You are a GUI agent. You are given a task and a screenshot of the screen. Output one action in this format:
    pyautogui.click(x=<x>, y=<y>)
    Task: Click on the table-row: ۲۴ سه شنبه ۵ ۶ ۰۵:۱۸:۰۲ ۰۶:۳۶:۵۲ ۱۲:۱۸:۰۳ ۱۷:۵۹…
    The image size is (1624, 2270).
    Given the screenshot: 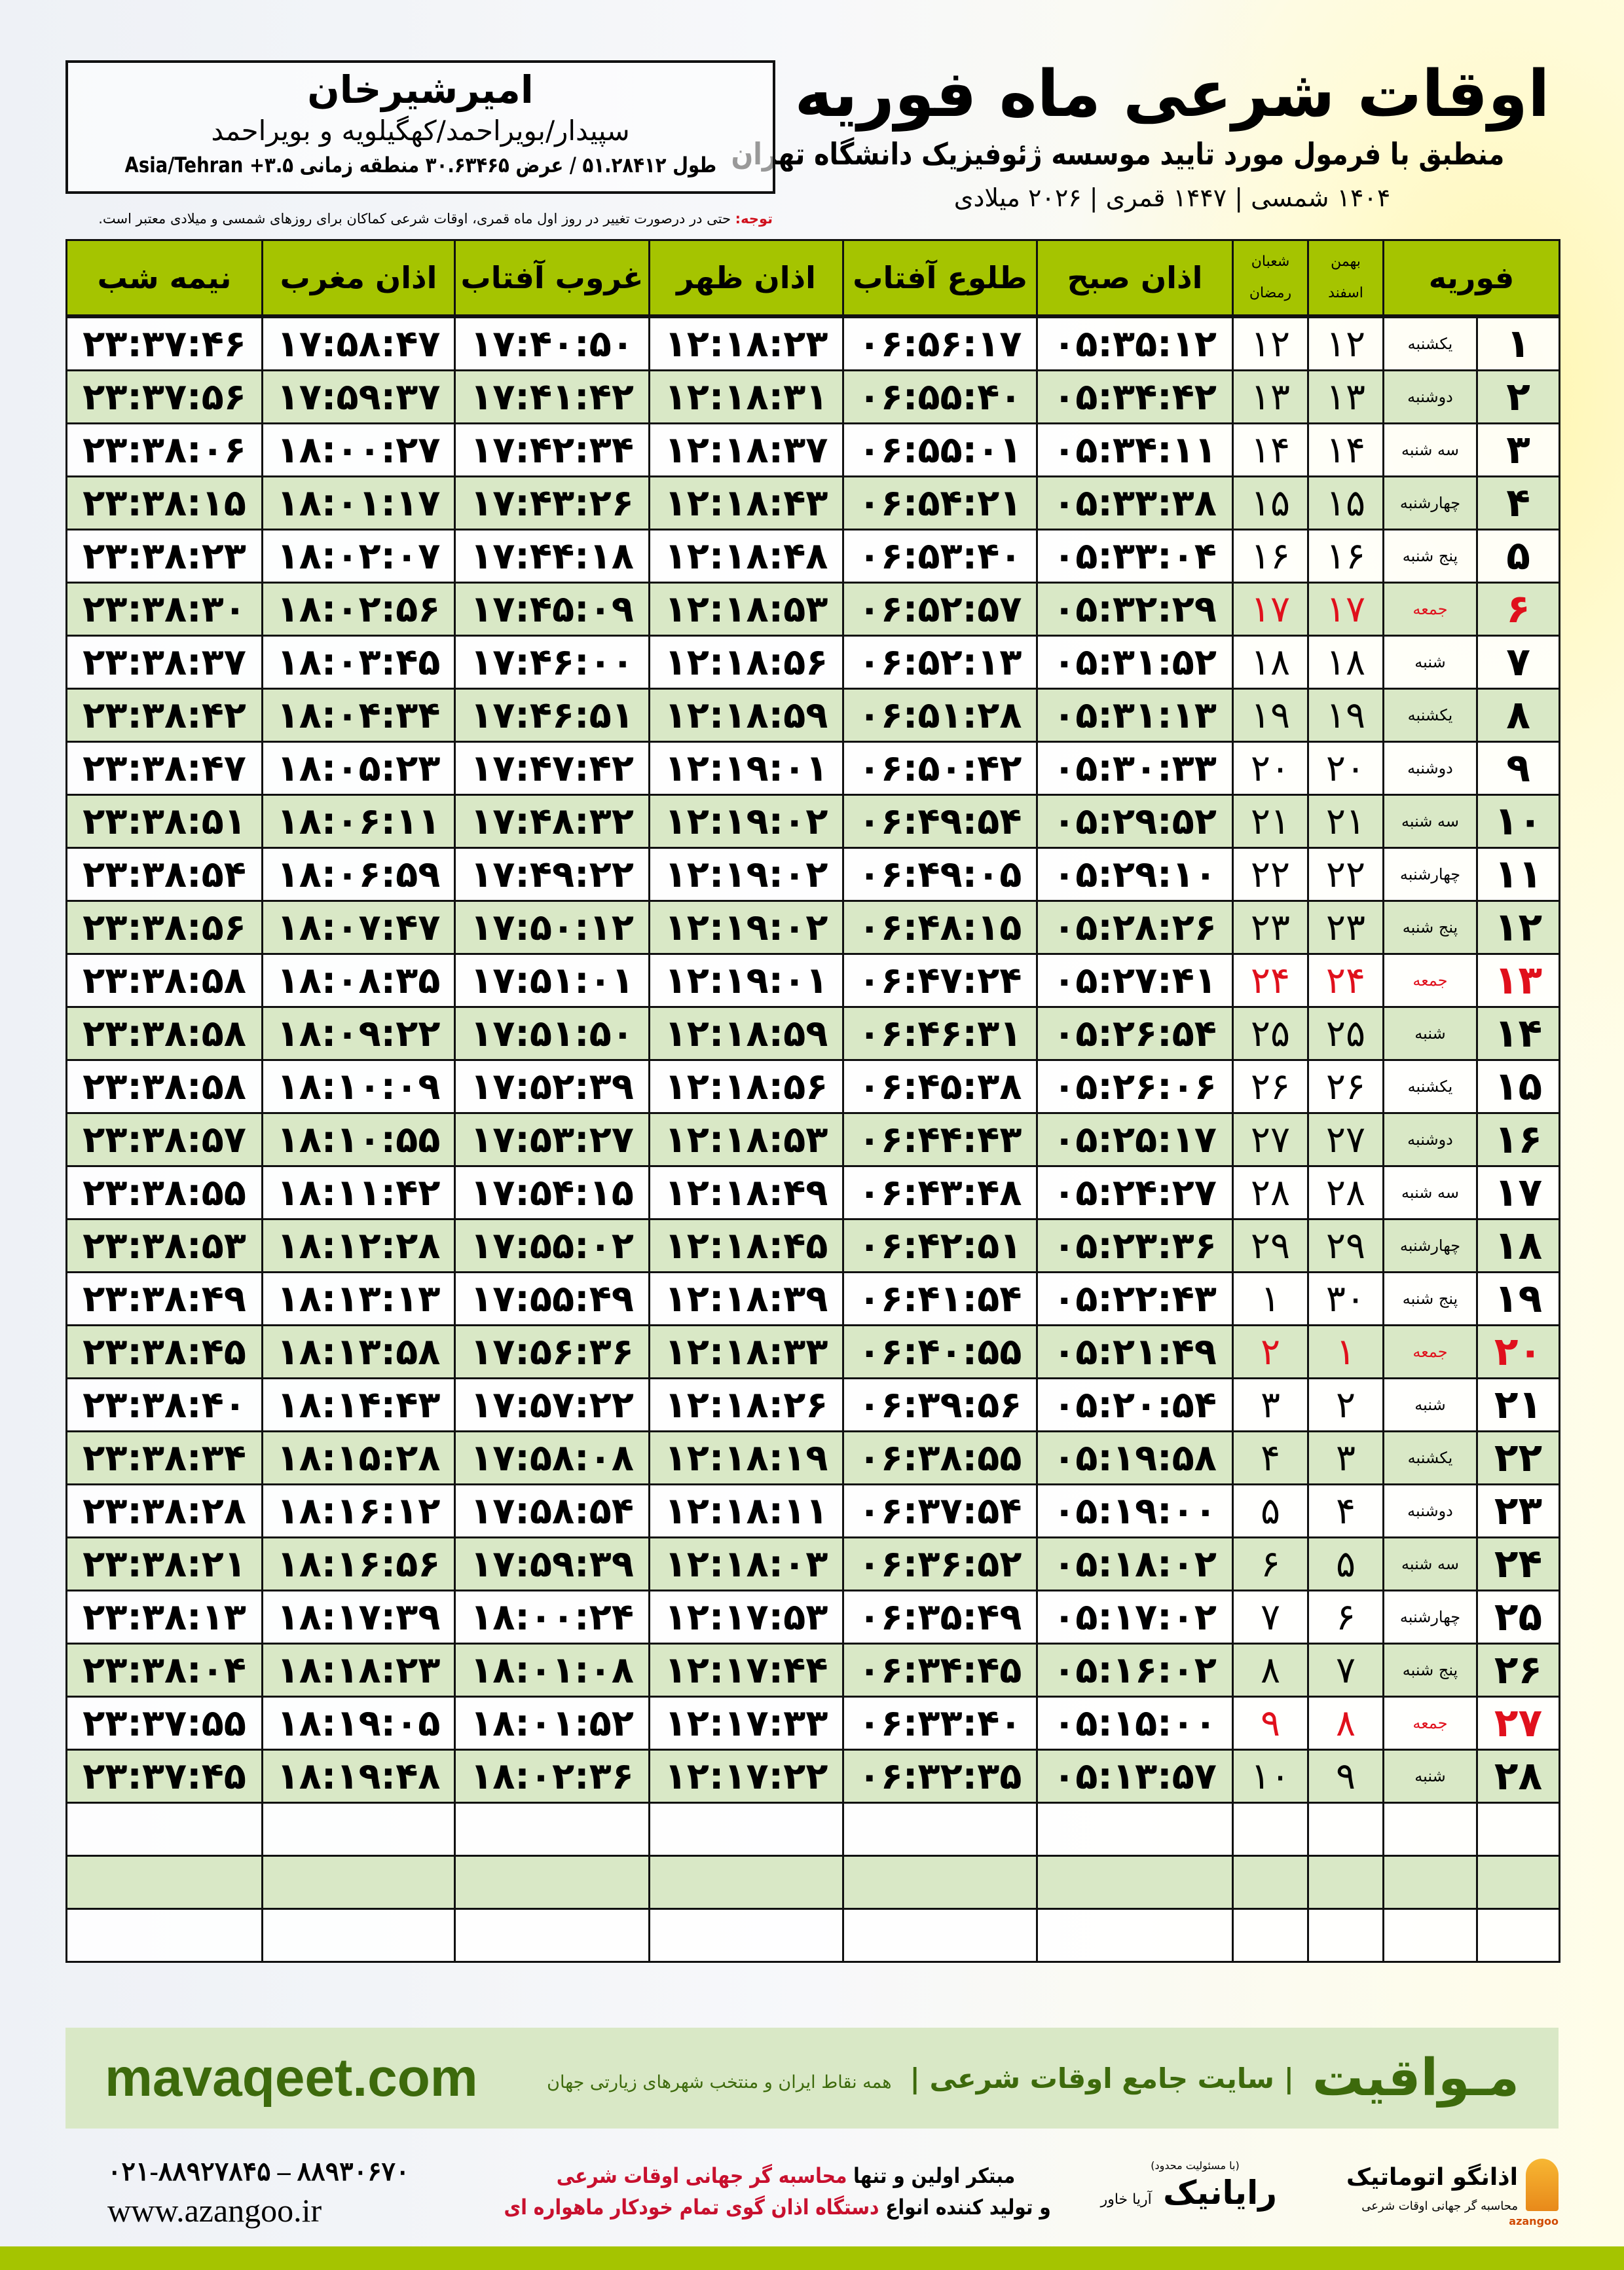 What is the action you would take?
    pyautogui.click(x=812, y=1563)
    